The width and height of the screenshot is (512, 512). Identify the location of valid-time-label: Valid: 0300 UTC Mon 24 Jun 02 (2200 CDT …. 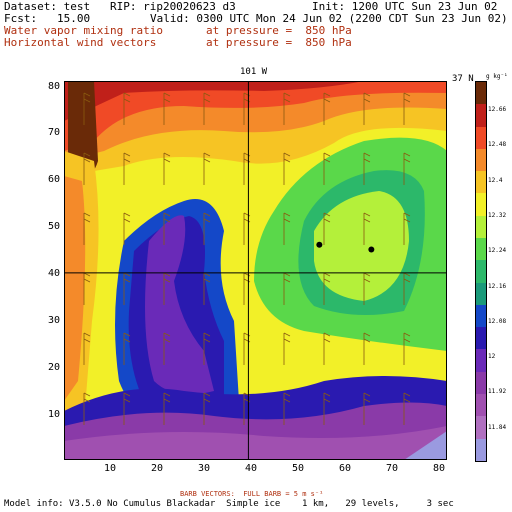
(329, 18).